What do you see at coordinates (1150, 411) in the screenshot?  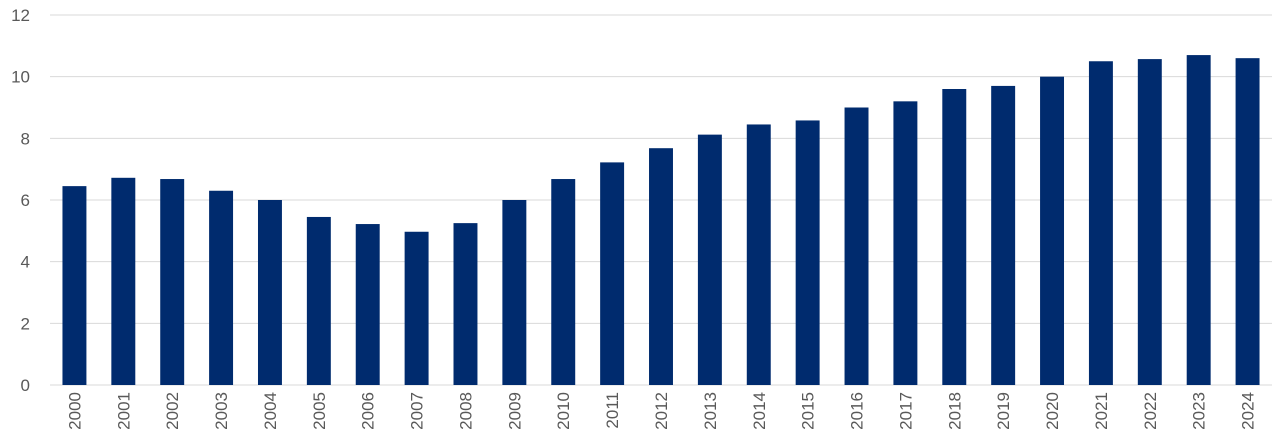 I see `x-tick-label: 2022` at bounding box center [1150, 411].